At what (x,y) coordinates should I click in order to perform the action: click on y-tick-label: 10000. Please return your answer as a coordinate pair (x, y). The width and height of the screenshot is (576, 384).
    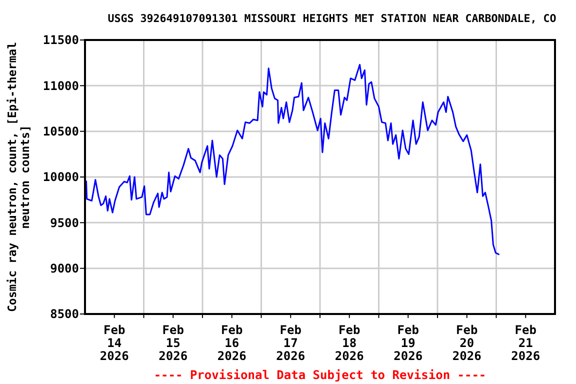
    Looking at the image, I should click on (60, 177).